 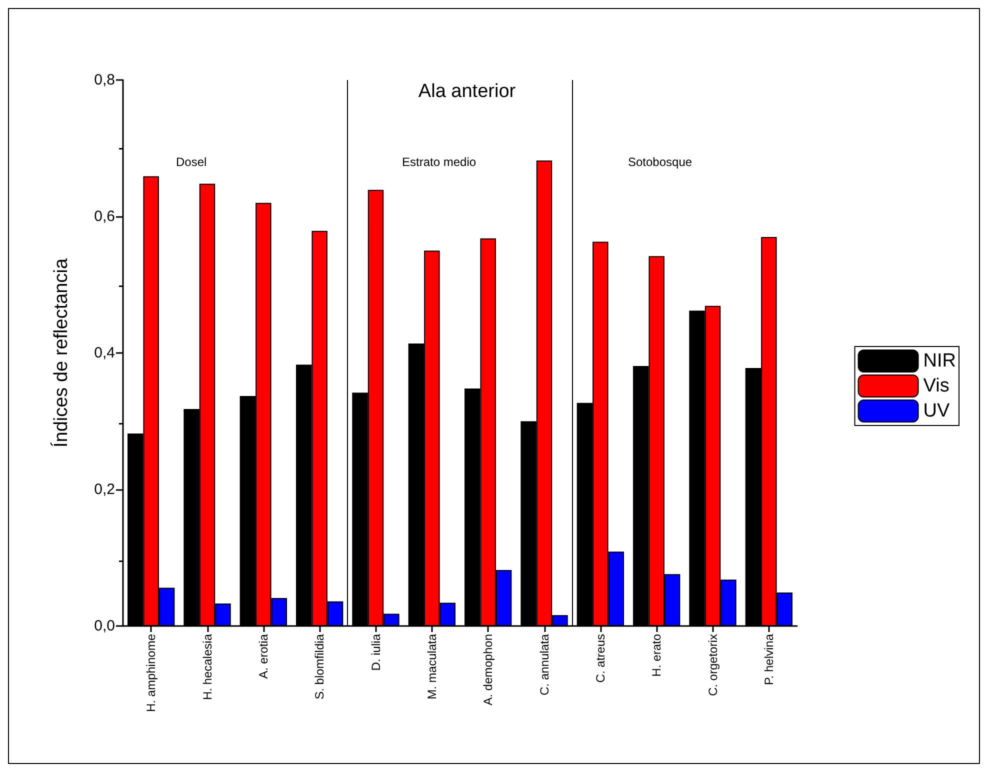 What do you see at coordinates (207, 667) in the screenshot?
I see `x-tick-label: H. hecalesia` at bounding box center [207, 667].